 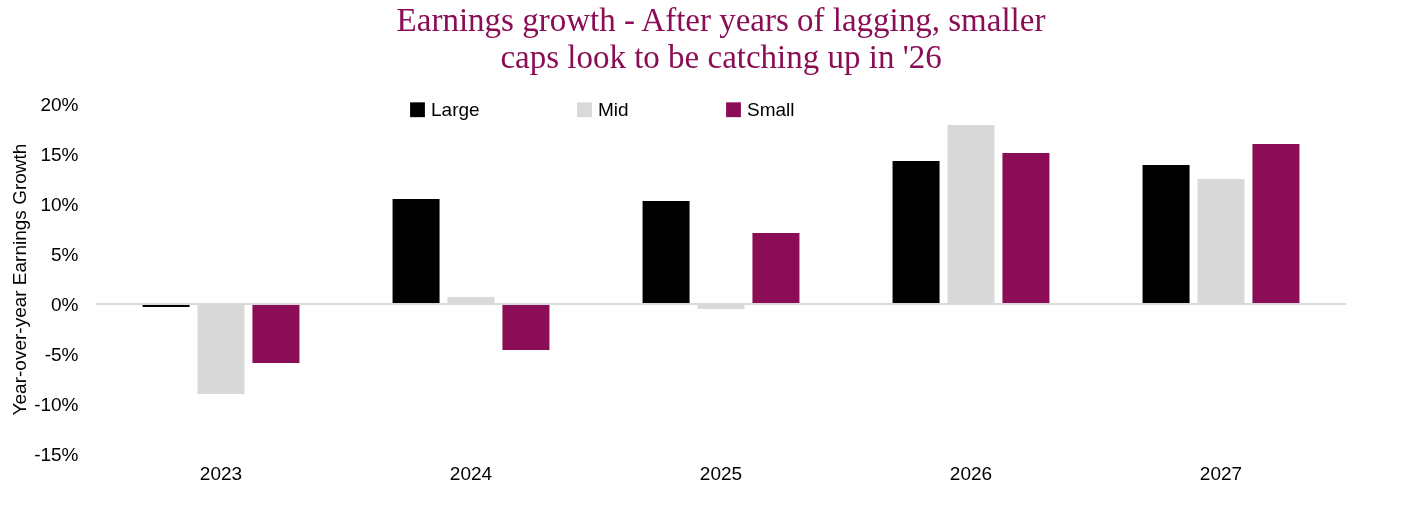 What do you see at coordinates (20, 279) in the screenshot?
I see `y-axis-title: Year-over-year Earnings Growth` at bounding box center [20, 279].